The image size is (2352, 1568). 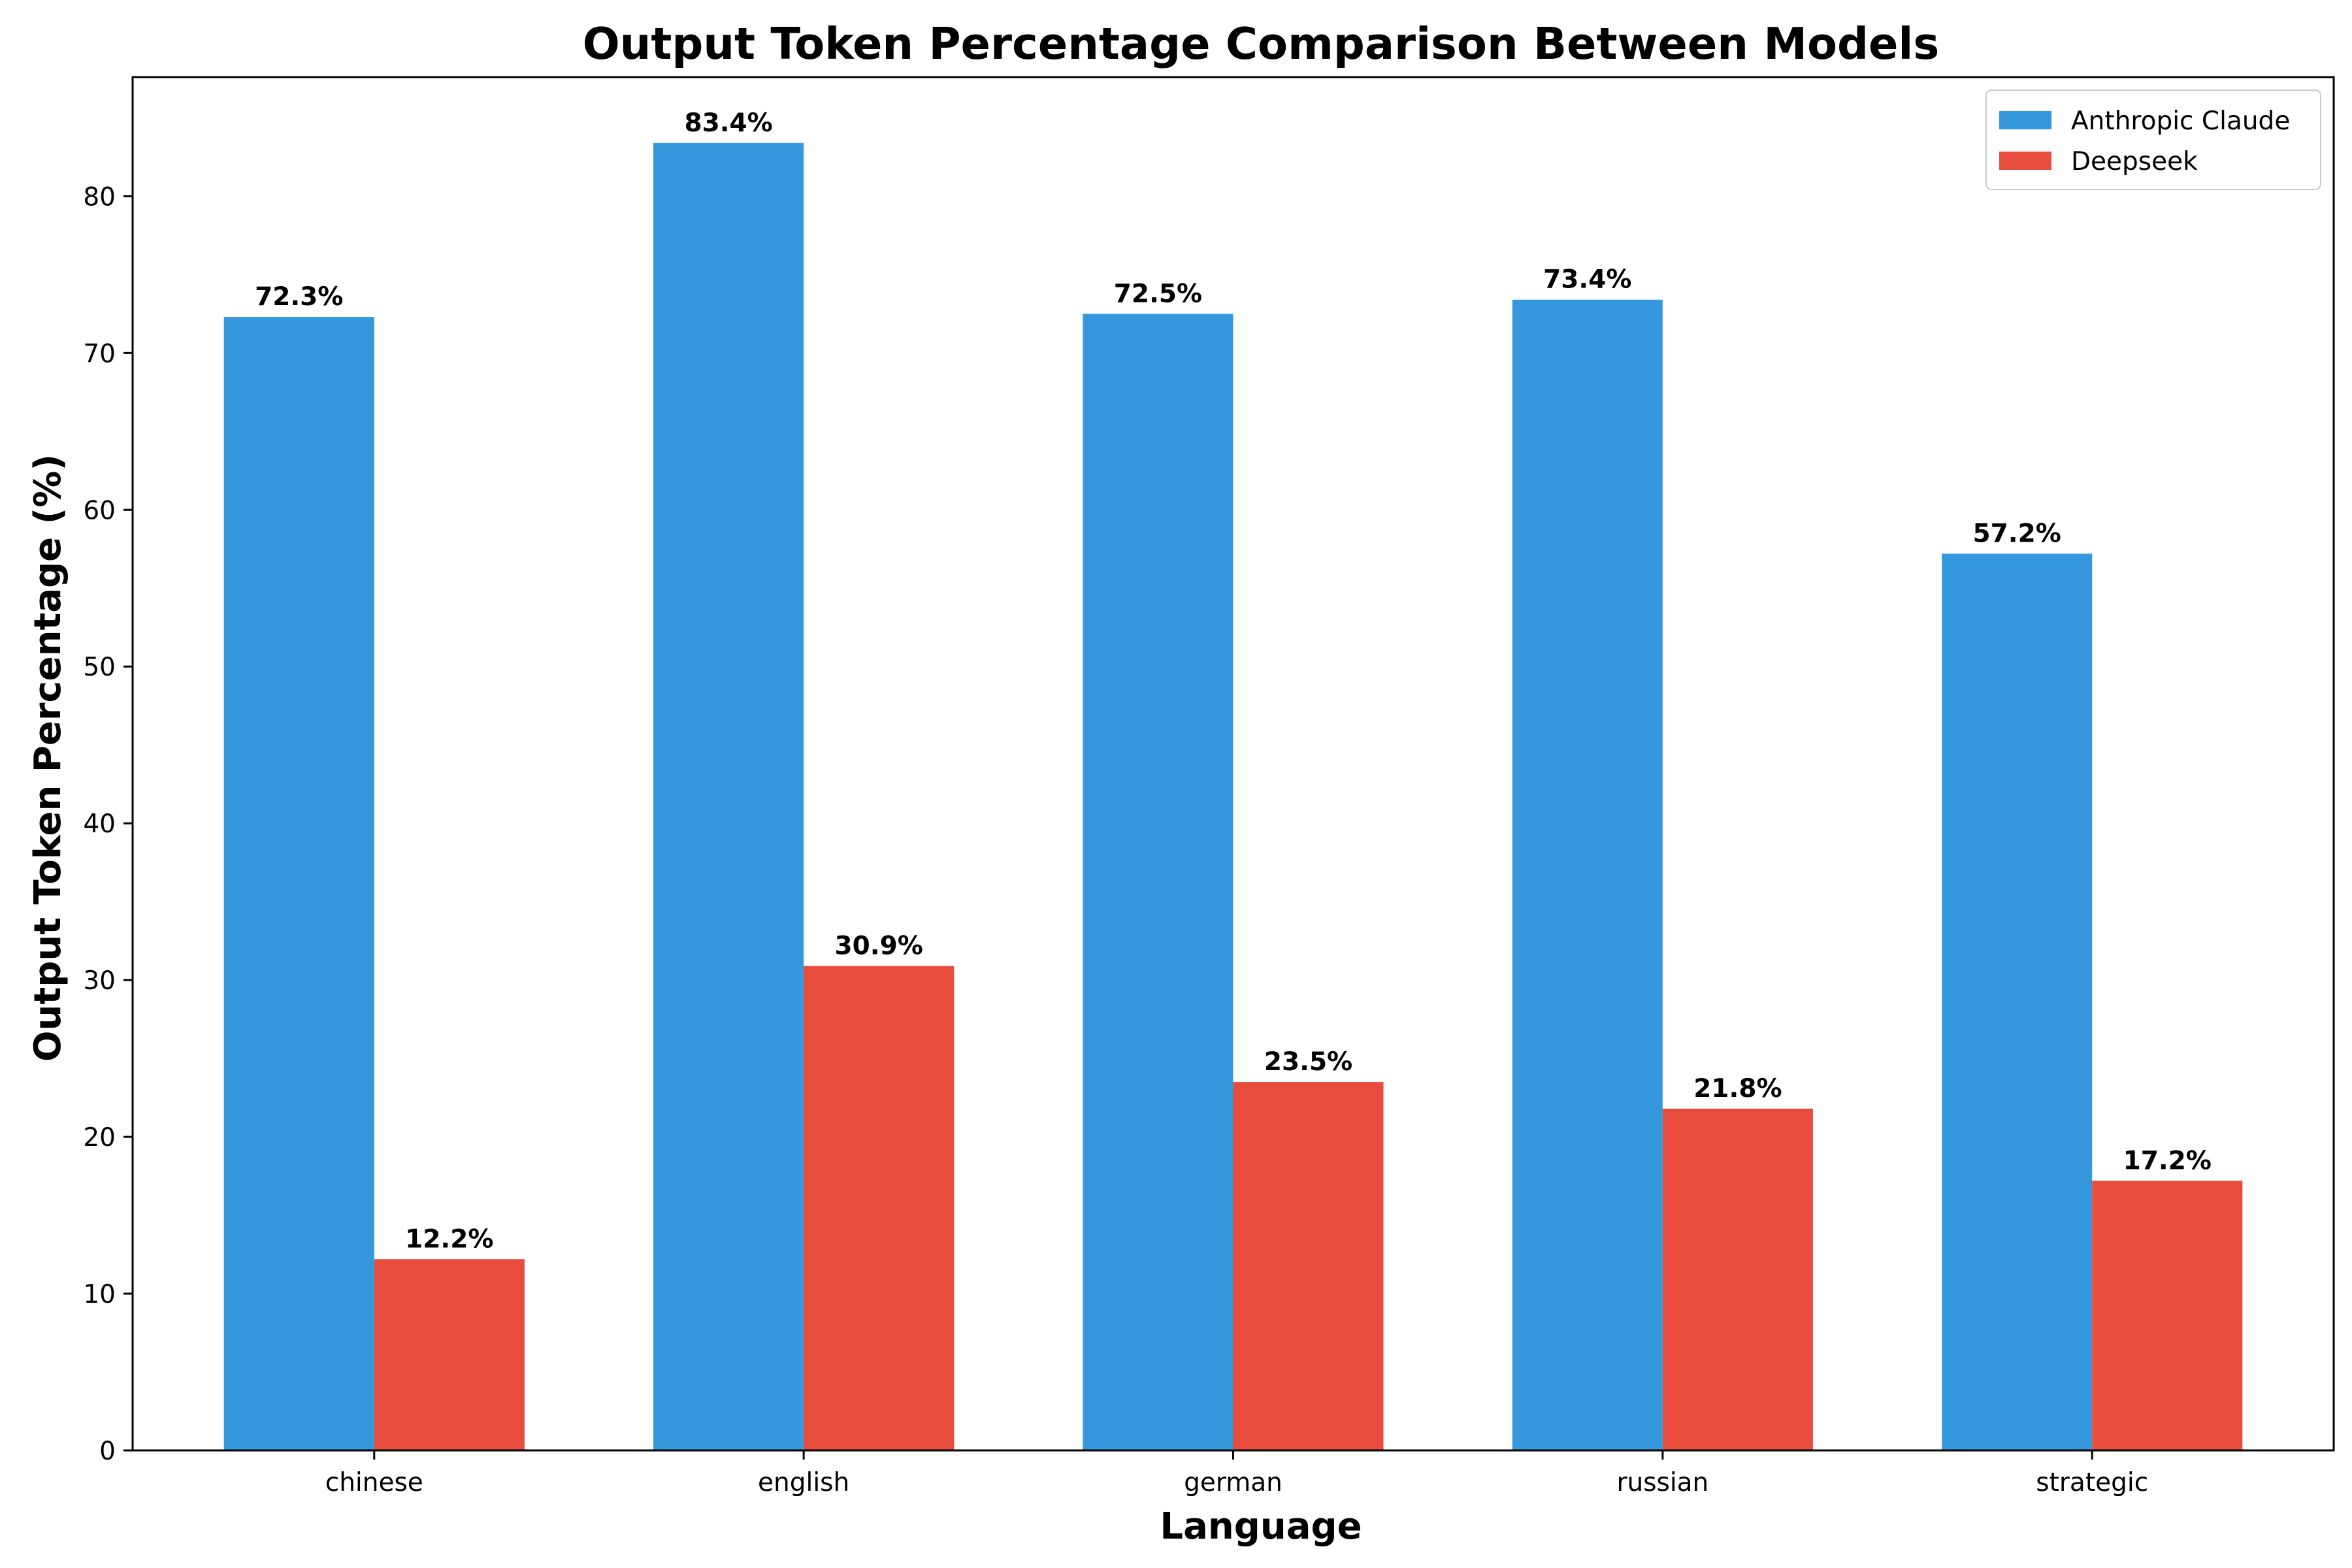 What do you see at coordinates (2017, 533) in the screenshot?
I see `data-label: 57.2%` at bounding box center [2017, 533].